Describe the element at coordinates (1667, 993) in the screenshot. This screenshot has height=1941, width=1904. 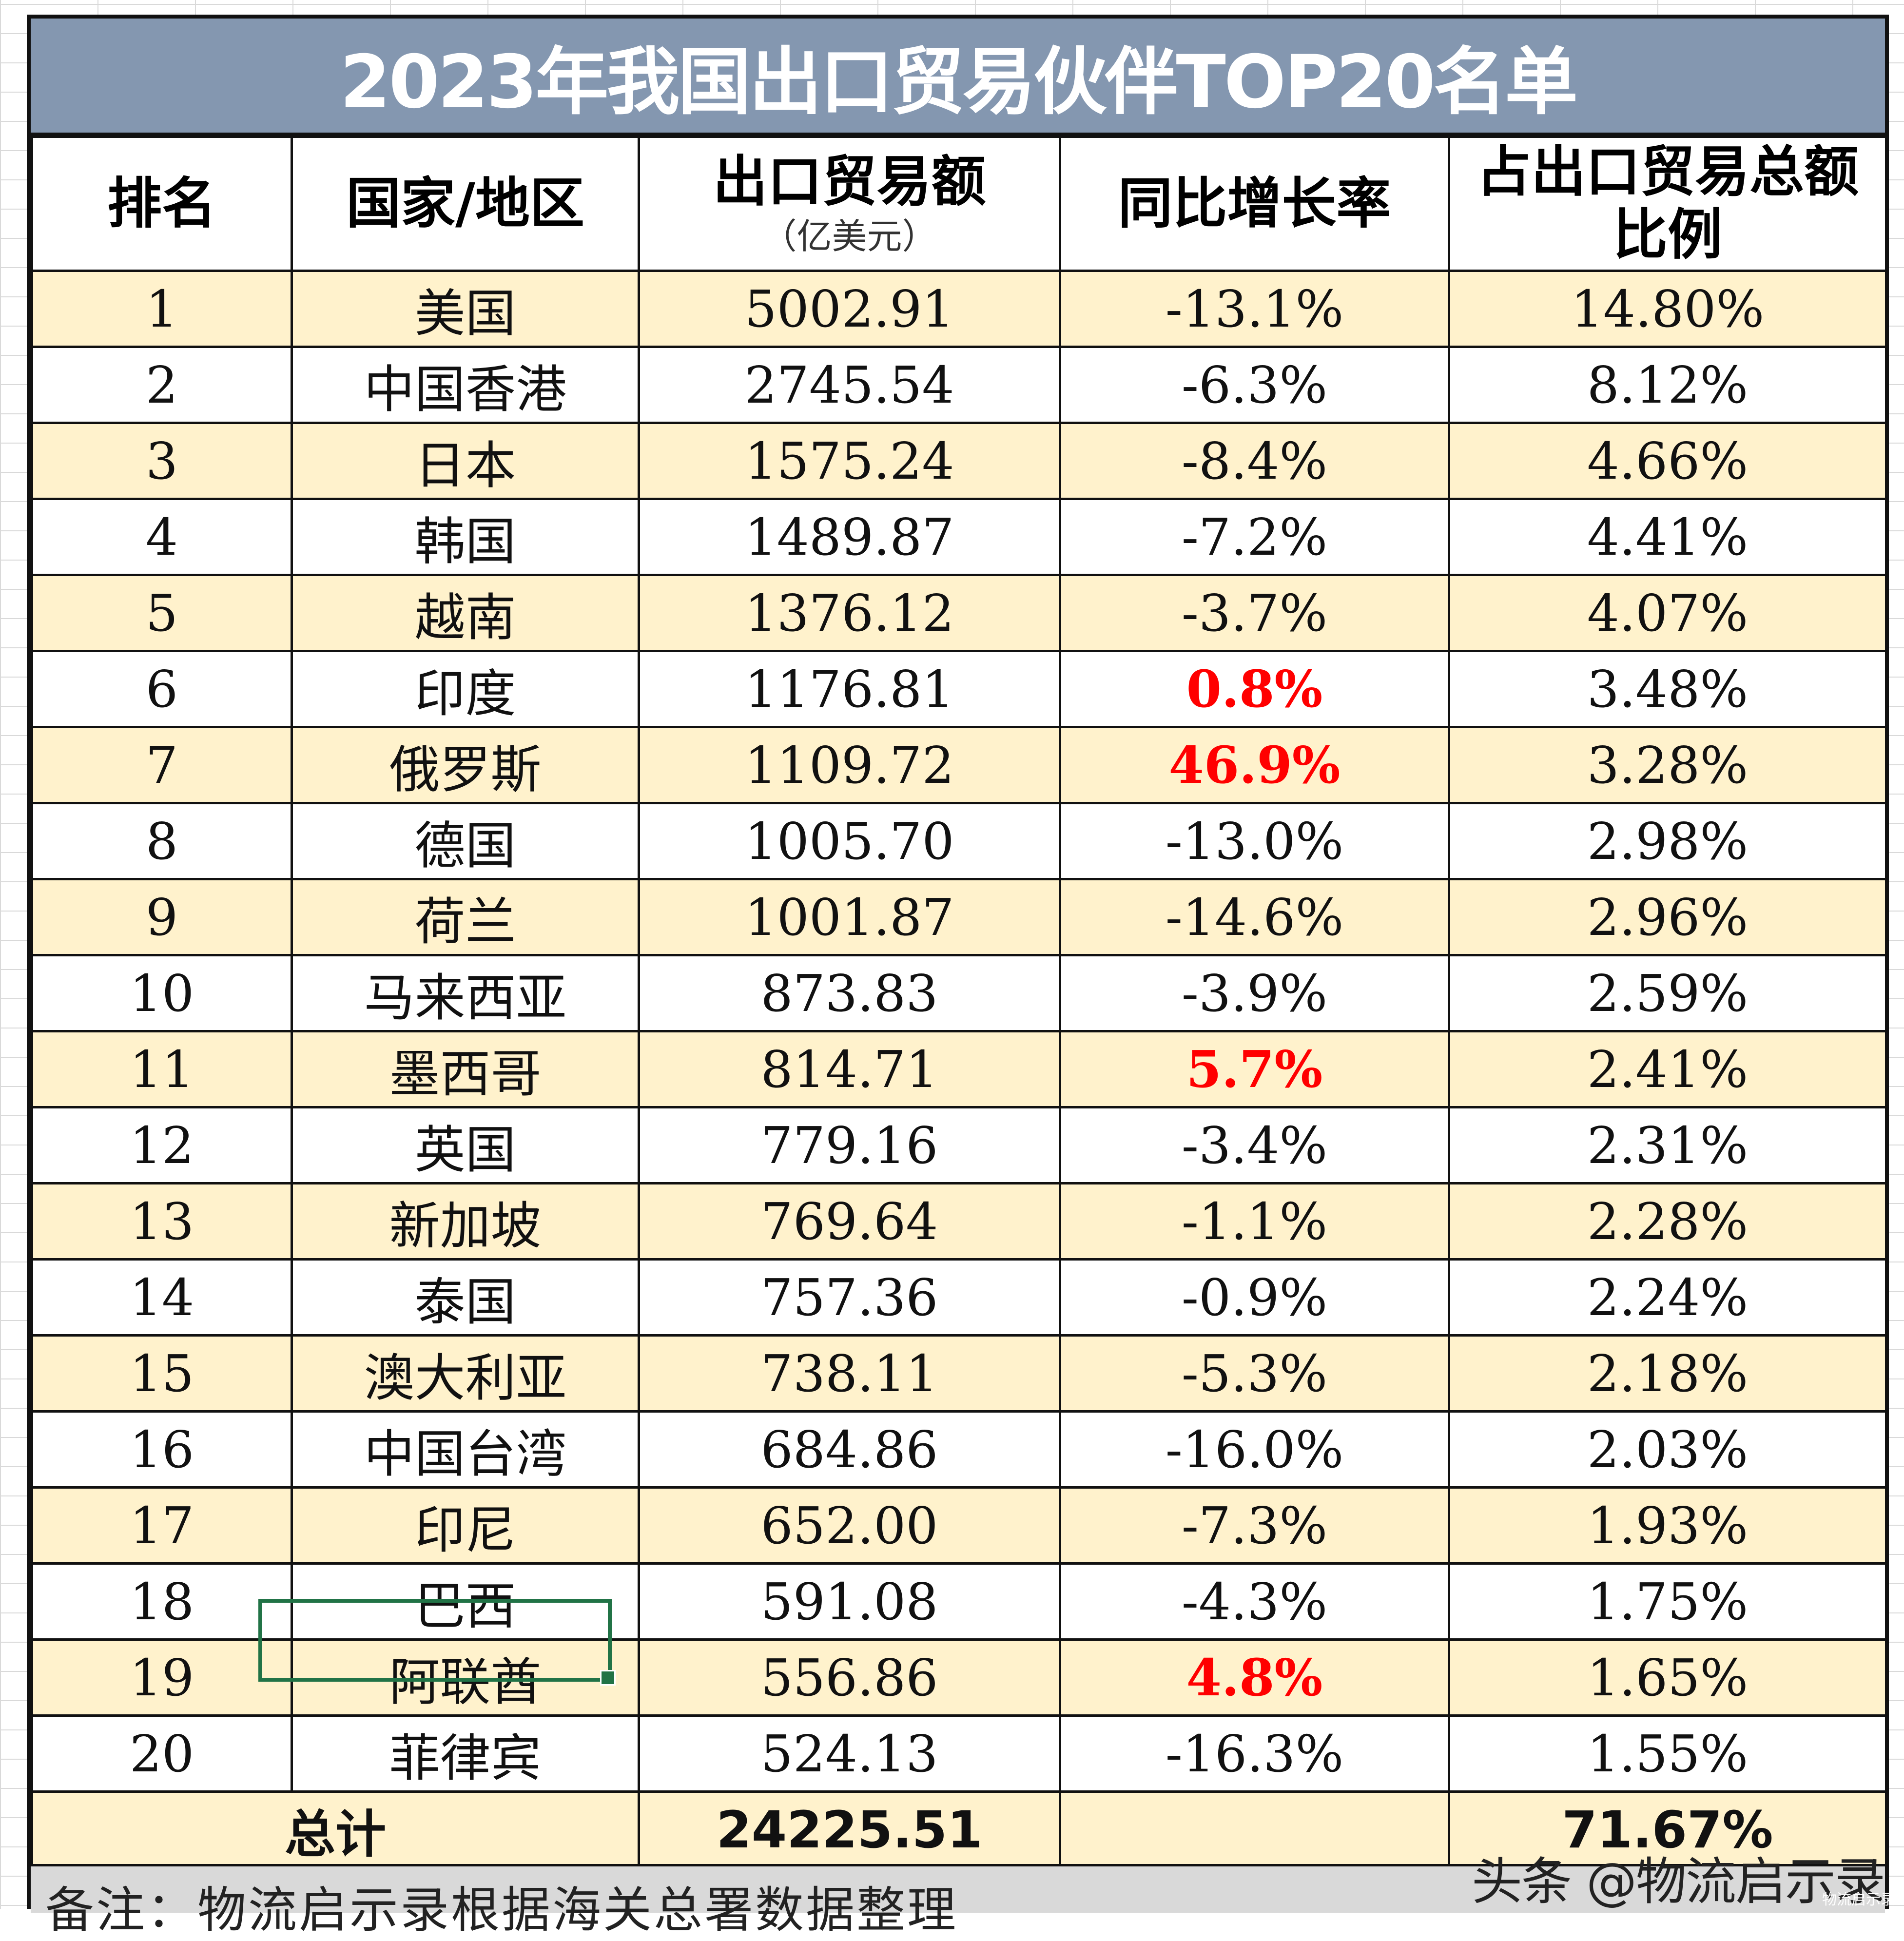
I see `share-cell: 2.59%` at that location.